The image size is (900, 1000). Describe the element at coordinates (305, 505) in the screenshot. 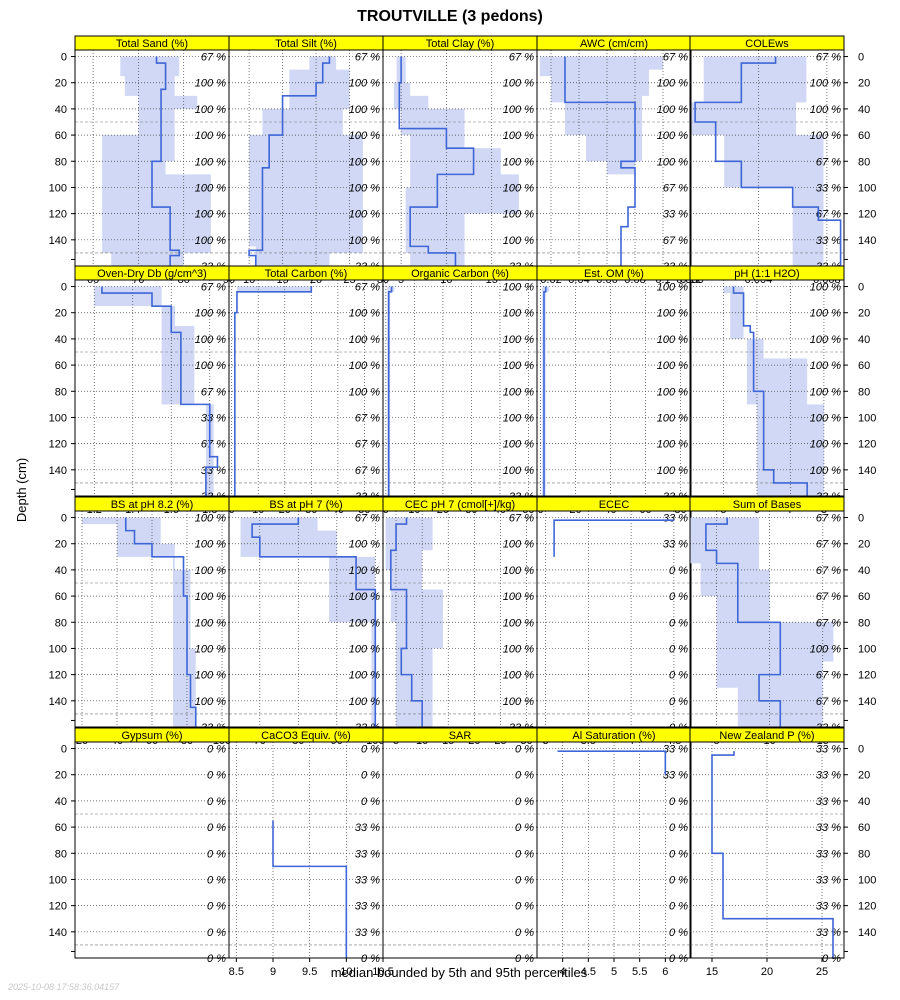

I see `panel-title: BS at pH 7 (%)` at that location.